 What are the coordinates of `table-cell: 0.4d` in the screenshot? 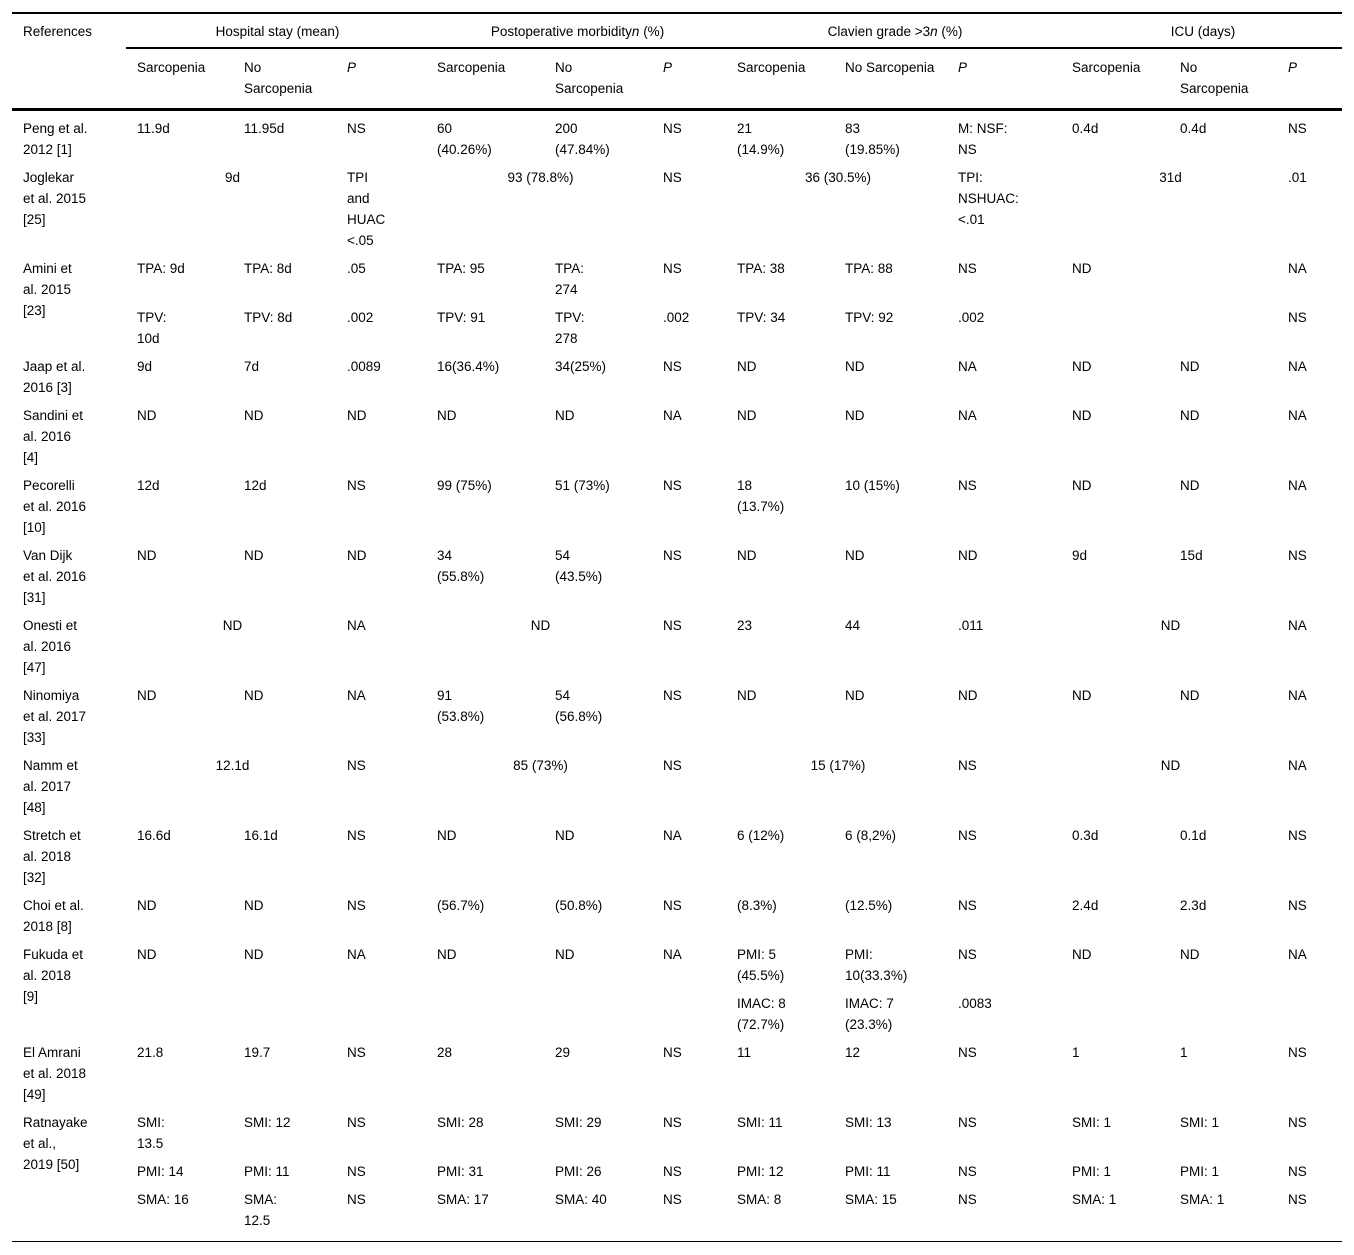 It's located at (1085, 128).